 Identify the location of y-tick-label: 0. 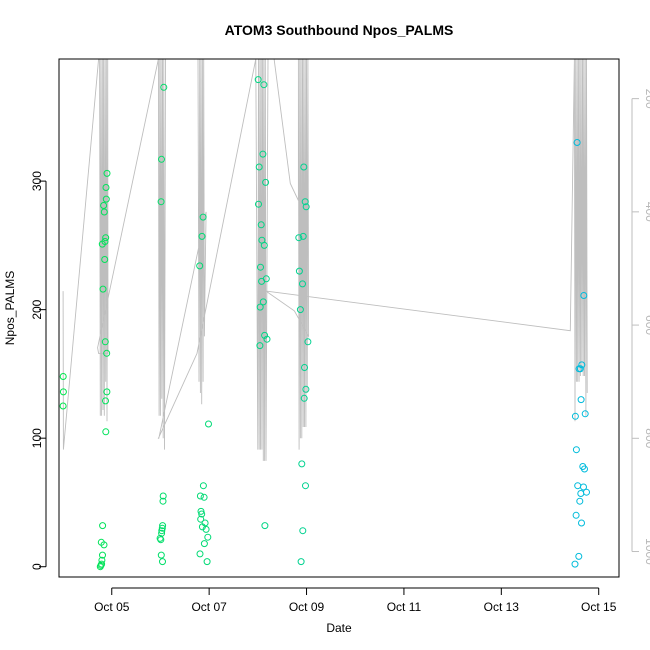
(37, 566).